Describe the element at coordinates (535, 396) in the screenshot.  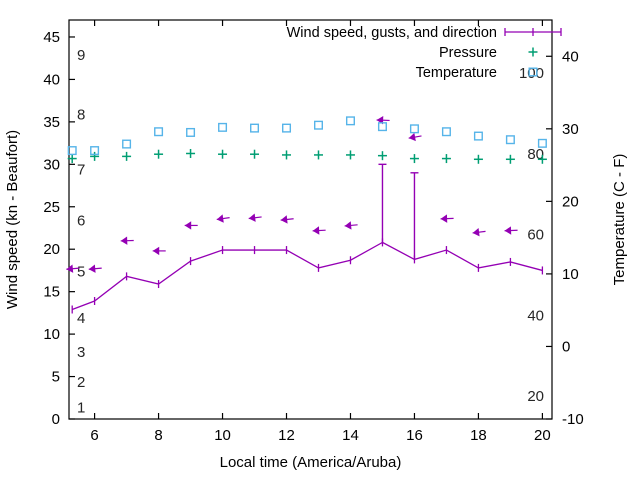
I see `fahrenheit-label: 20` at that location.